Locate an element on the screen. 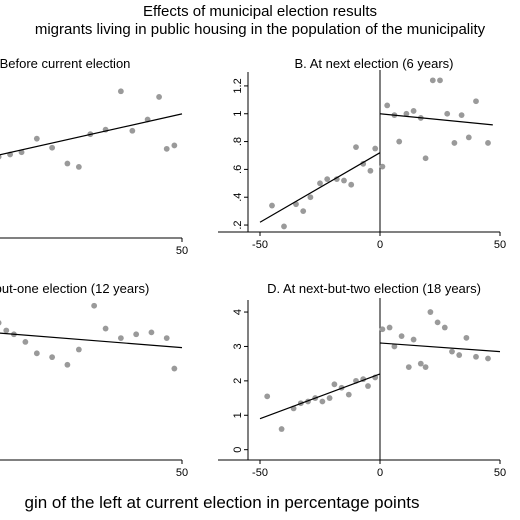  panel-4-x-tick-label: -50 is located at coordinates (260, 473).